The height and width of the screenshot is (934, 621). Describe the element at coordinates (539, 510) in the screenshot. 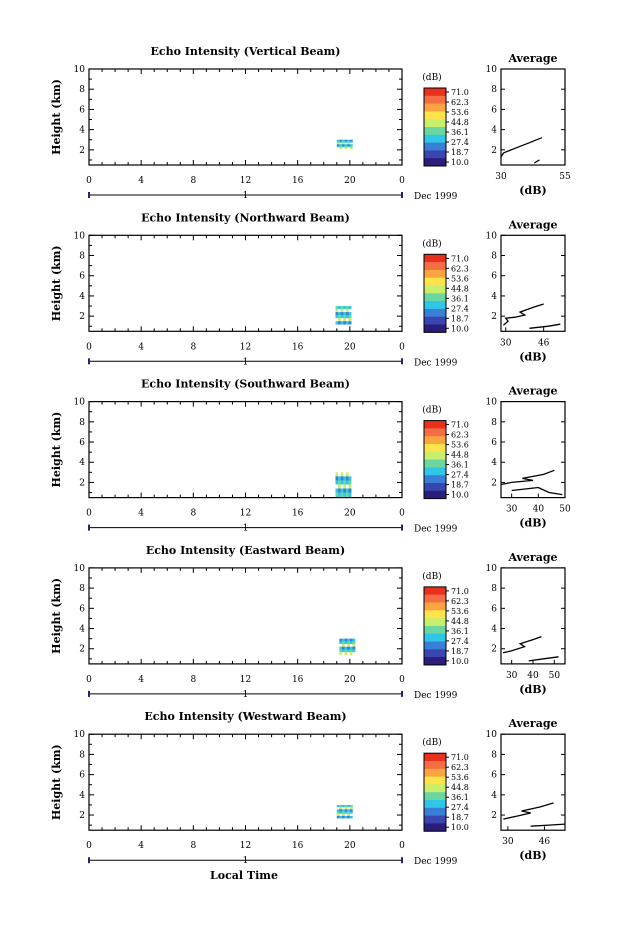

I see `avg-x-tick-label: 40` at that location.